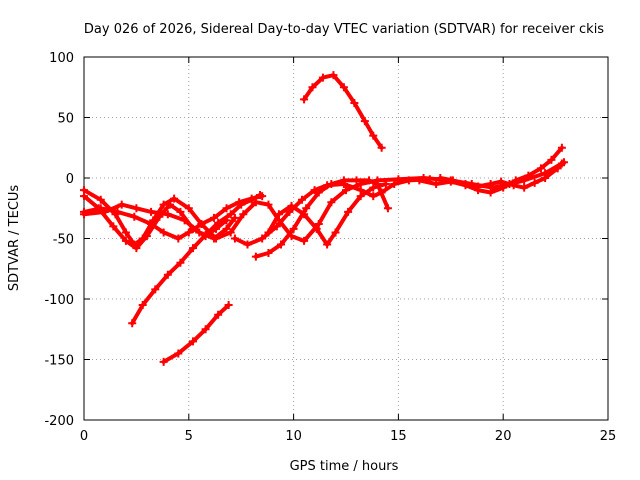  I want to click on y-tick-label: 50, so click(65, 119).